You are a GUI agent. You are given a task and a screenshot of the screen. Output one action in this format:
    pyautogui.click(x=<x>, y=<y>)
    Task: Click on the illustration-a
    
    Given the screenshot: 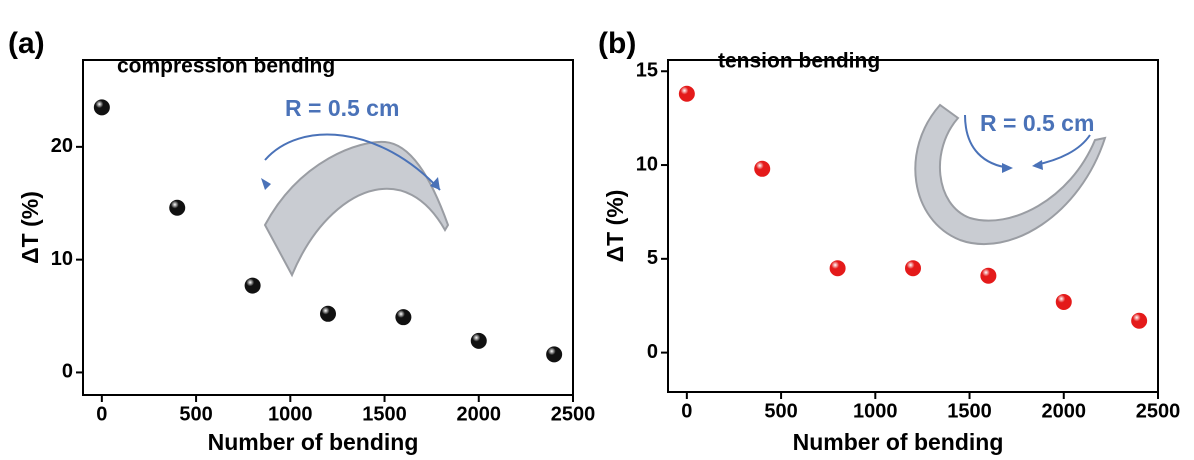 What is the action you would take?
    pyautogui.click(x=355, y=205)
    